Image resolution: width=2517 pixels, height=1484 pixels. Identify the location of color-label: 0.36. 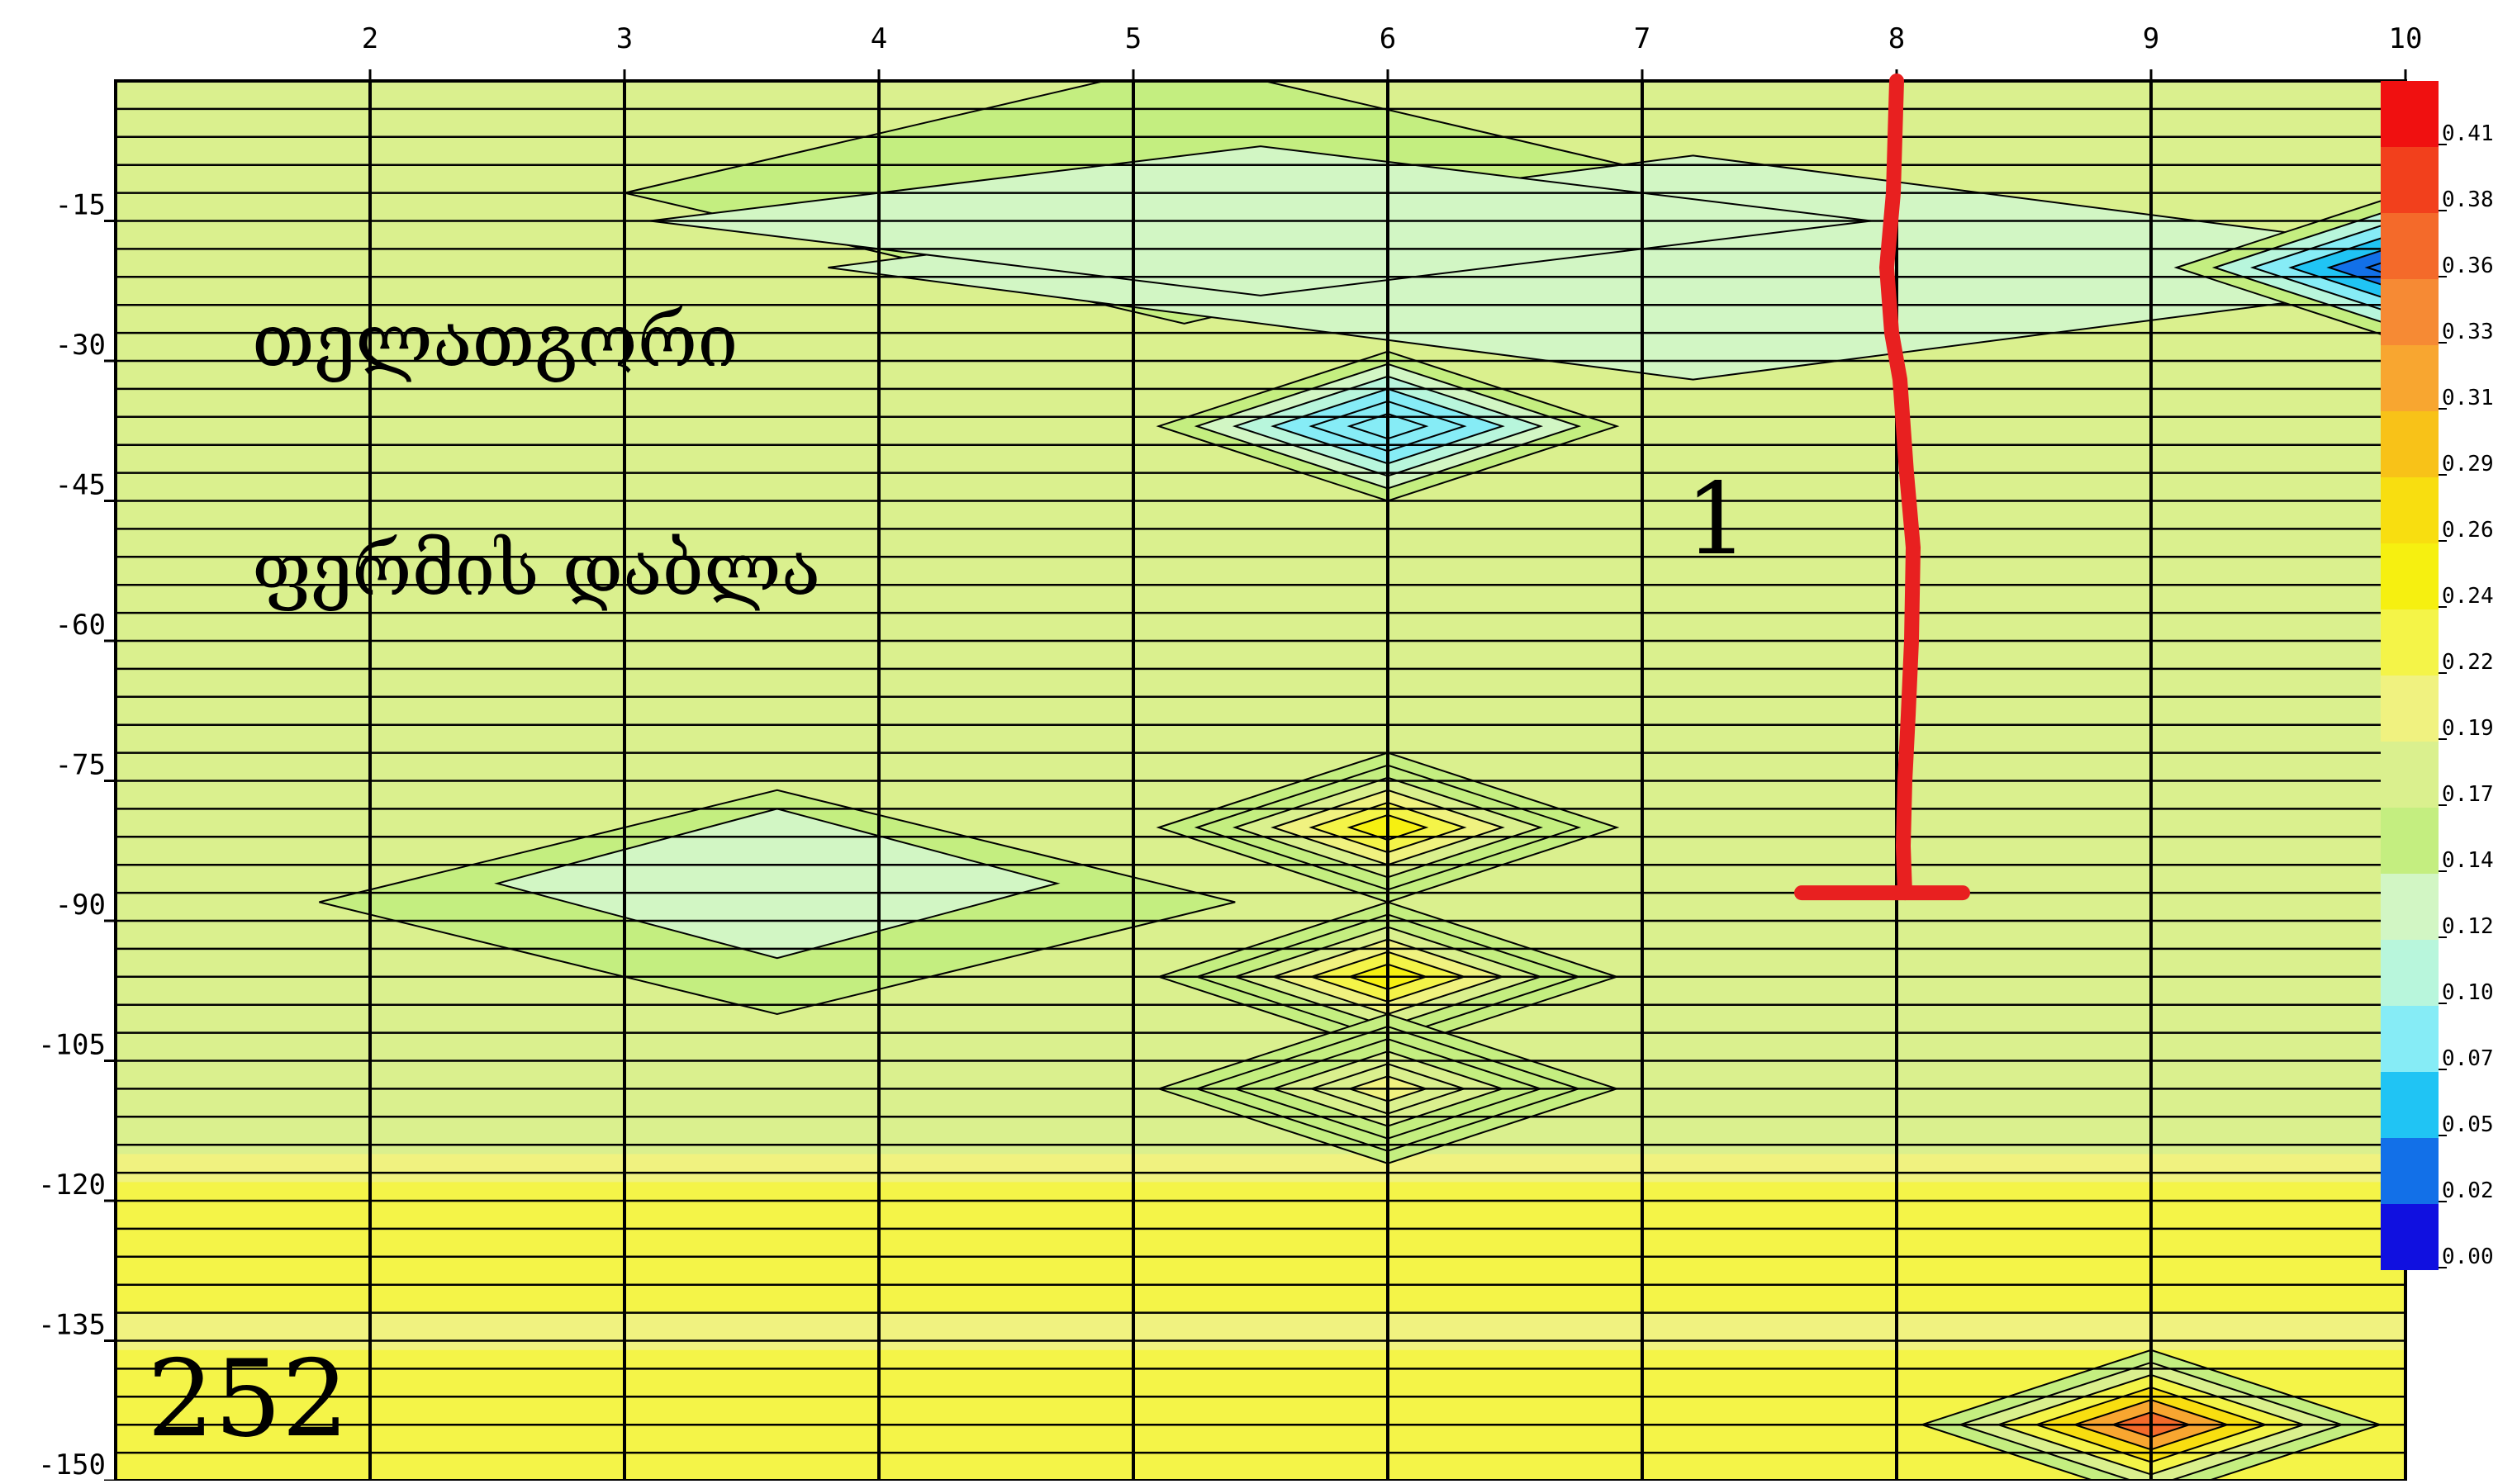
(2468, 266).